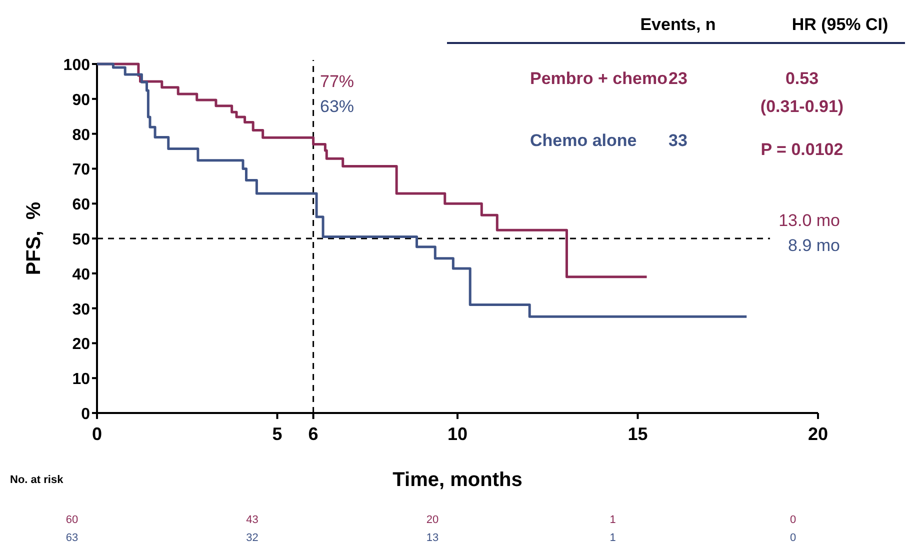  Describe the element at coordinates (337, 106) in the screenshot. I see `annotation: 63%` at that location.